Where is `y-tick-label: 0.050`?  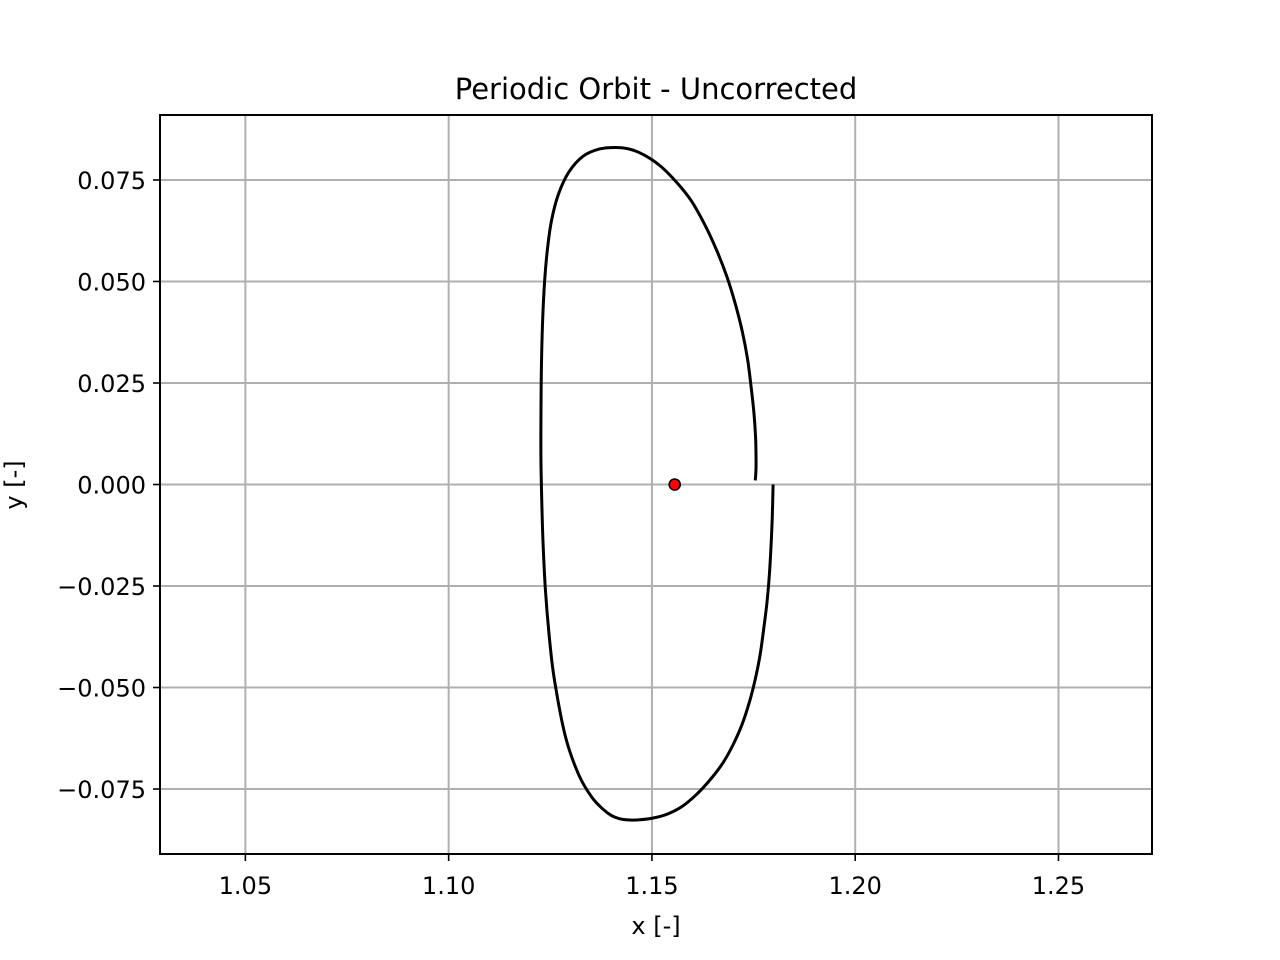
y-tick-label: 0.050 is located at coordinates (111, 282).